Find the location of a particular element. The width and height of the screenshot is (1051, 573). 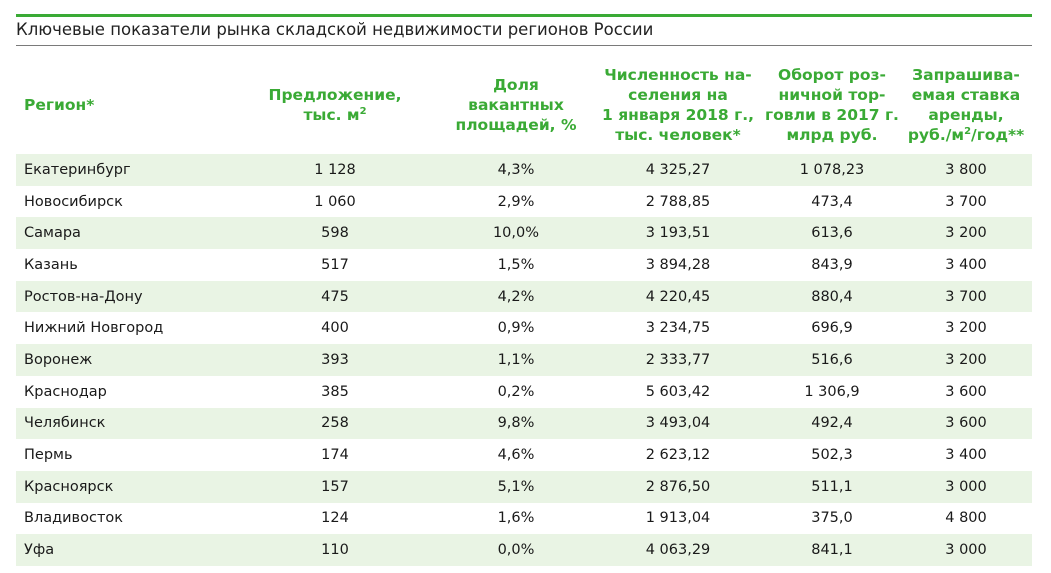

cell-population: 3 234,75 is located at coordinates (678, 328).